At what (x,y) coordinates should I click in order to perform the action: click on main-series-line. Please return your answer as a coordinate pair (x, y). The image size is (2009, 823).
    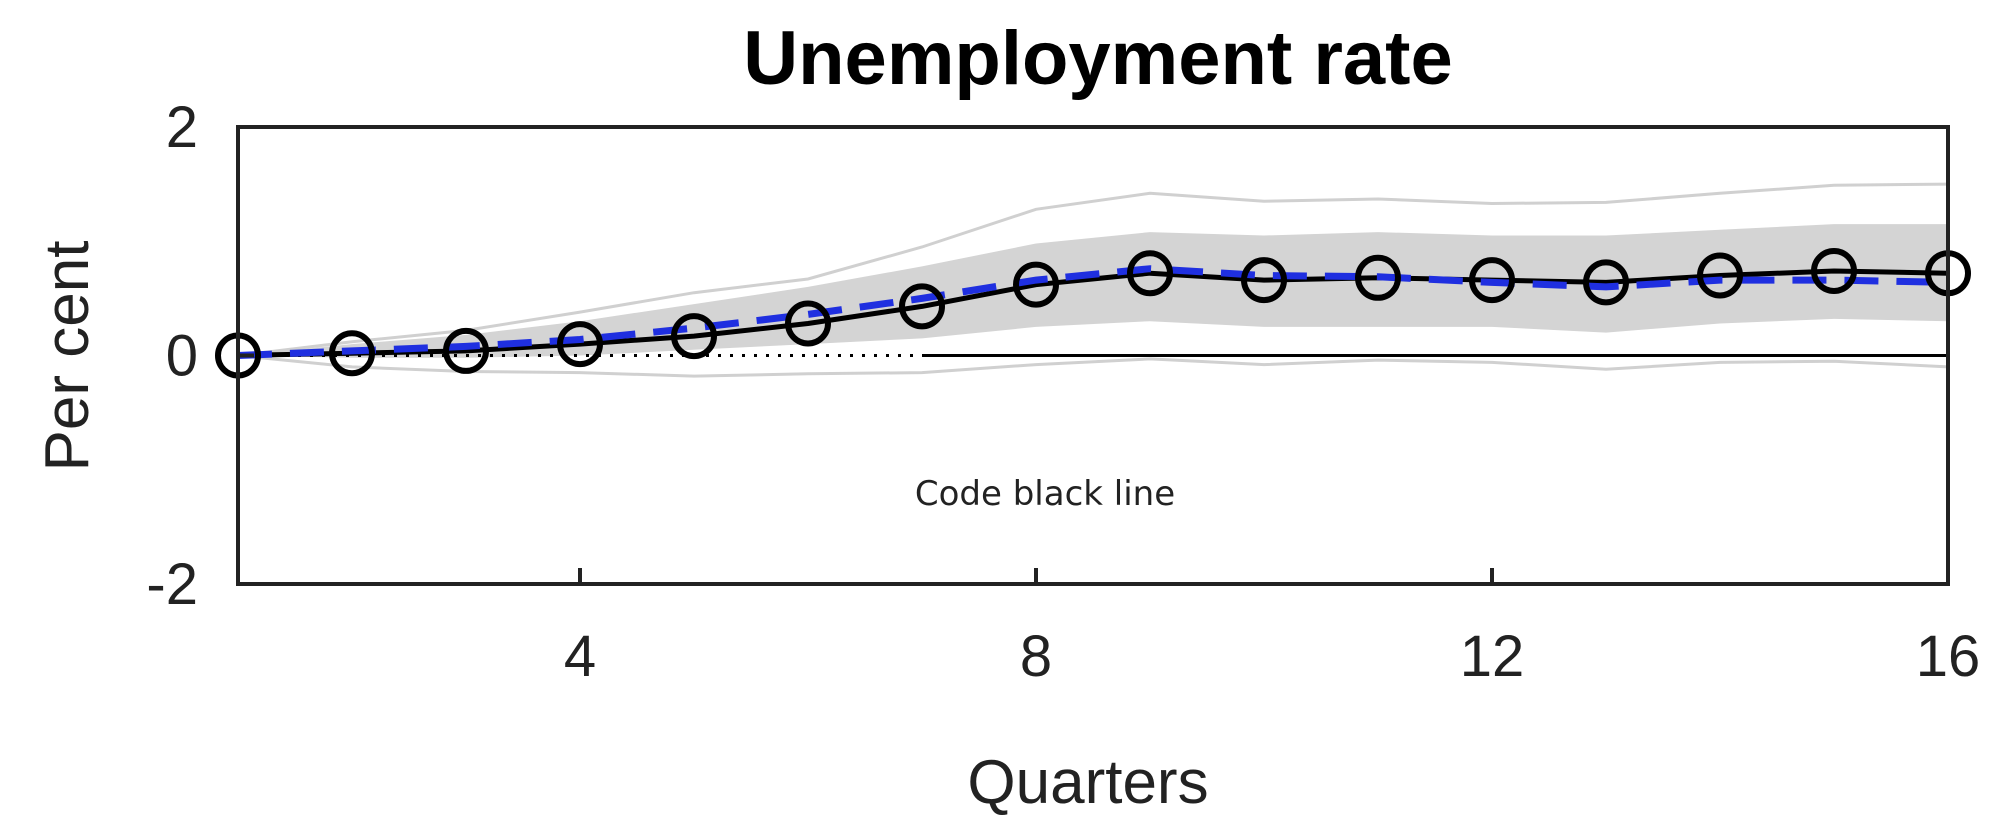
    Looking at the image, I should click on (1093, 313).